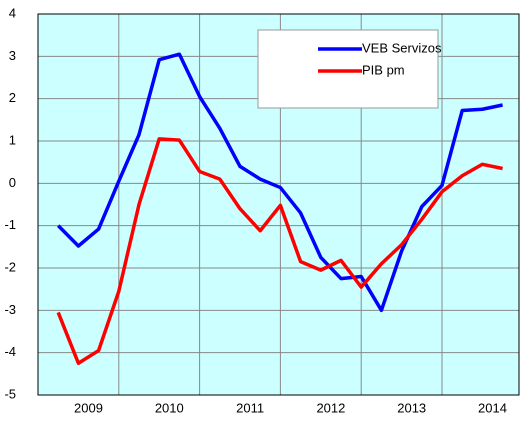 Image resolution: width=523 pixels, height=424 pixels. What do you see at coordinates (492, 407) in the screenshot?
I see `x-tick-label: 2014` at bounding box center [492, 407].